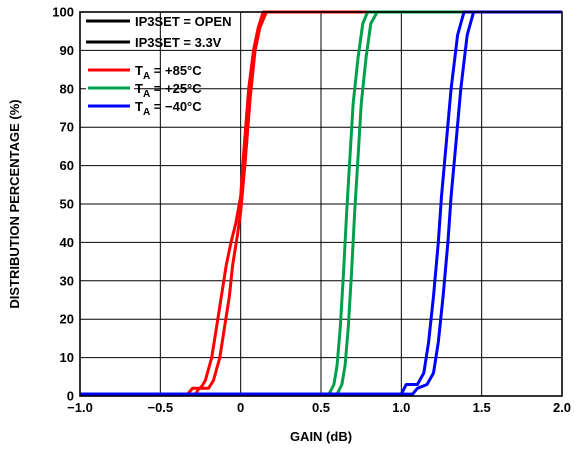 The height and width of the screenshot is (451, 574). Describe the element at coordinates (67, 242) in the screenshot. I see `y-tick-label: 40` at that location.